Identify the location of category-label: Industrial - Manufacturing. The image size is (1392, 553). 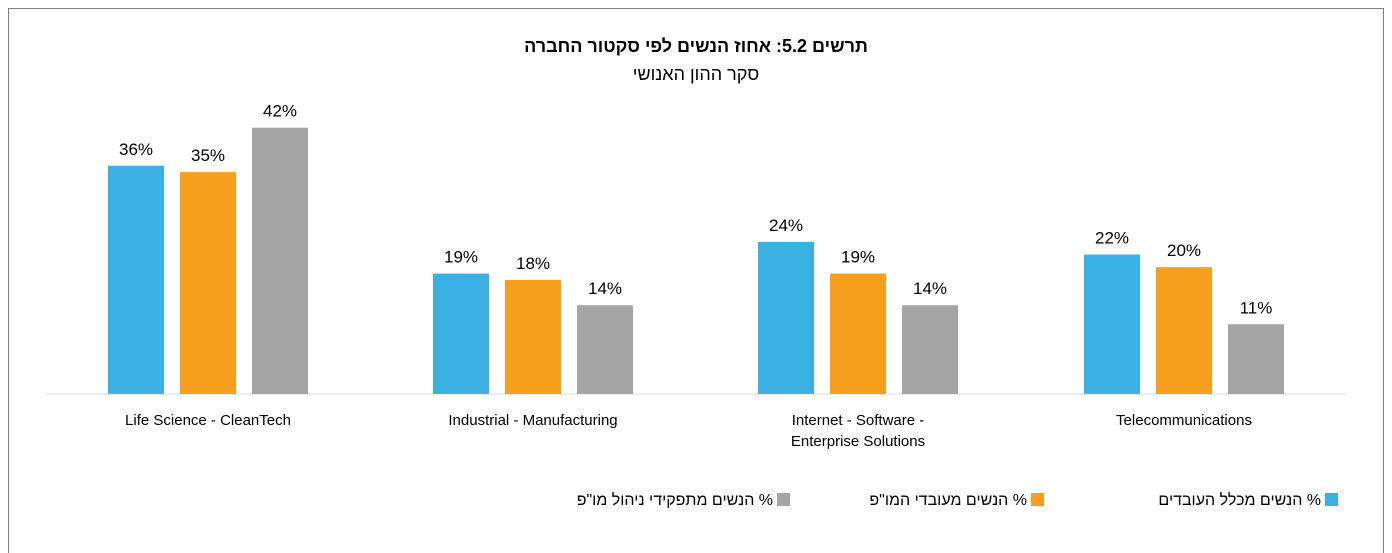
(532, 420).